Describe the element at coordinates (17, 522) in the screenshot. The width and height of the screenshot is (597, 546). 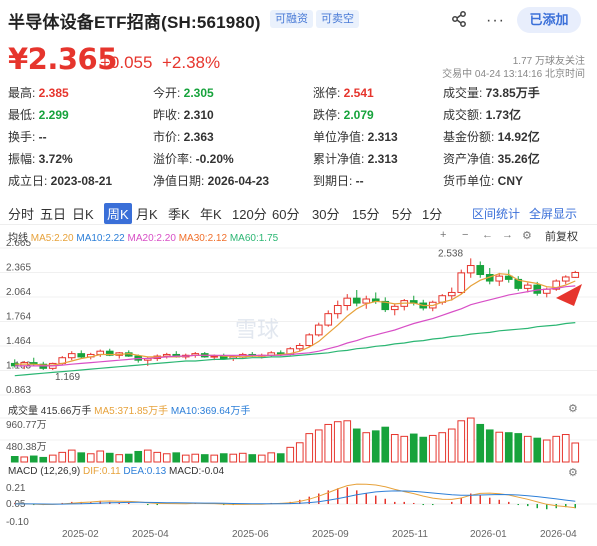
I see `macd-tick-label: -0.10` at that location.